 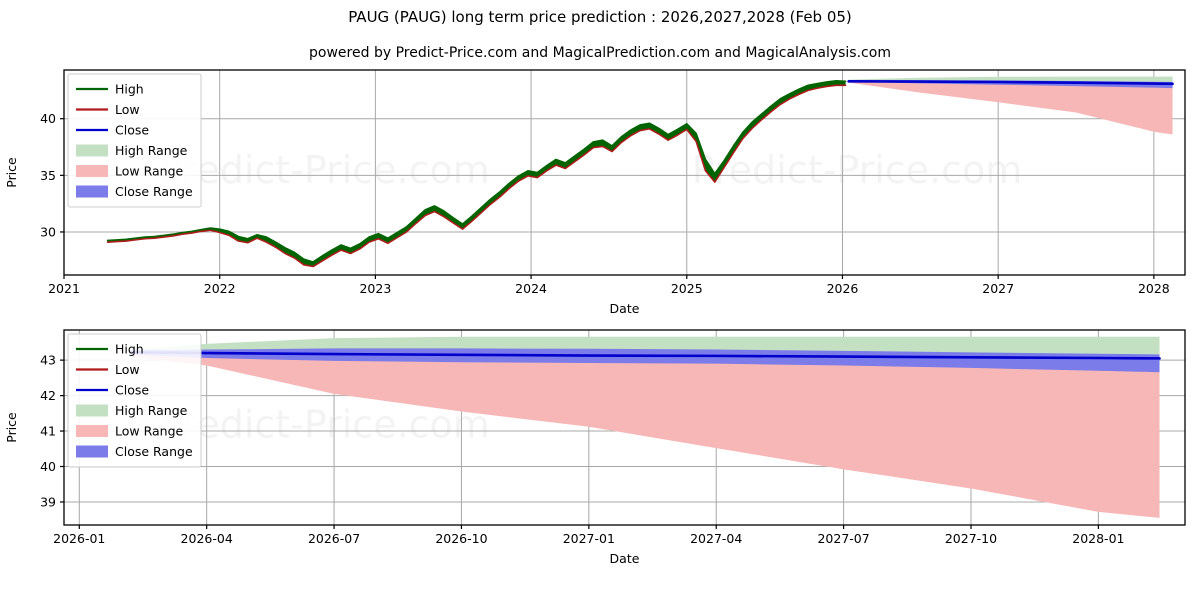 What do you see at coordinates (375, 288) in the screenshot?
I see `x-tick-label: 2023` at bounding box center [375, 288].